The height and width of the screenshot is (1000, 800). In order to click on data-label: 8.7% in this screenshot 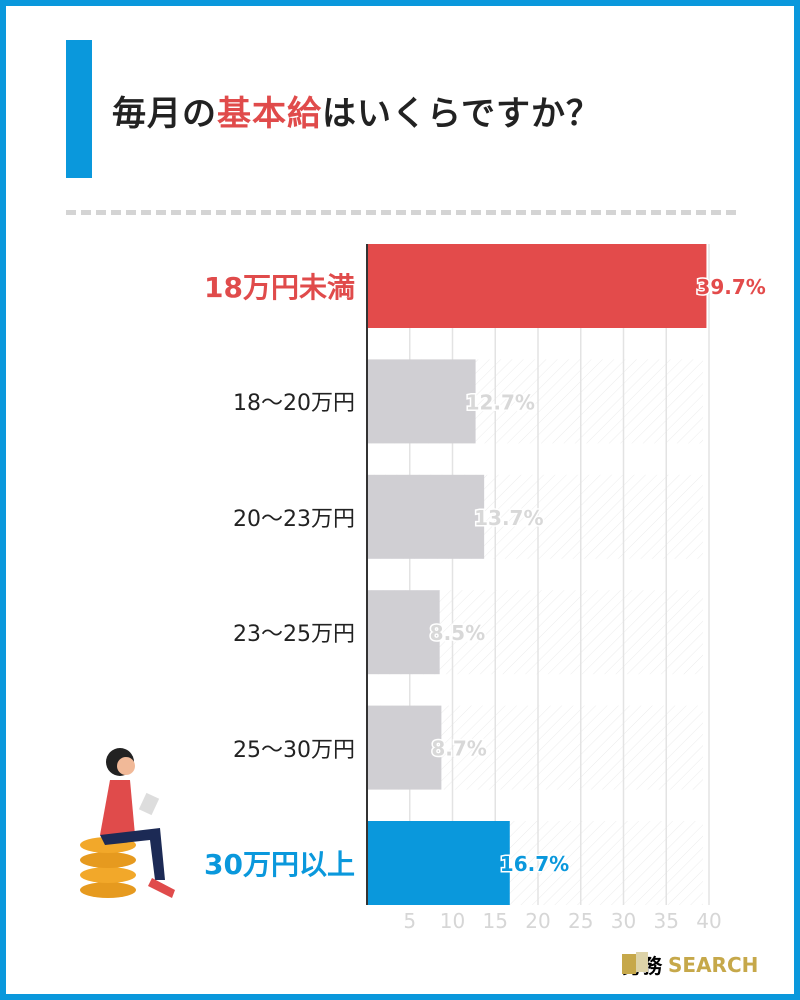, I will do `click(458, 749)`.